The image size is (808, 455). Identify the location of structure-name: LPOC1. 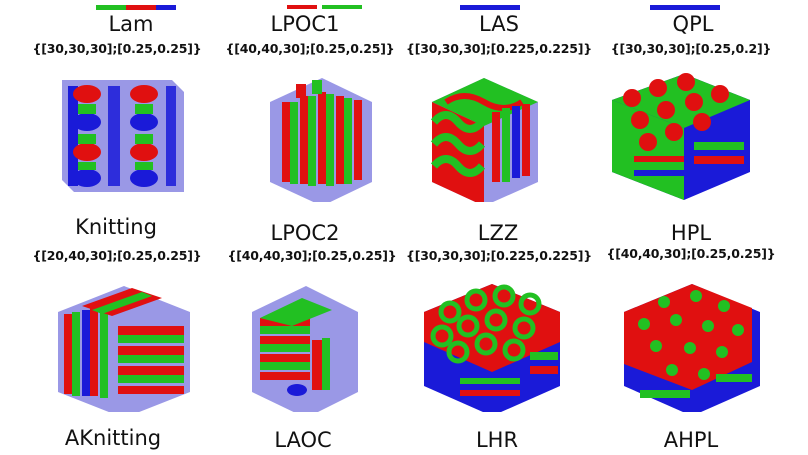
(305, 24).